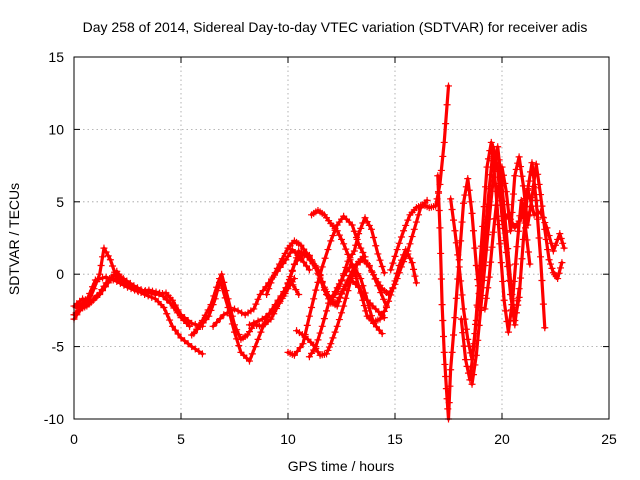 This screenshot has width=640, height=480. What do you see at coordinates (56, 129) in the screenshot?
I see `y-tick-label: 10` at bounding box center [56, 129].